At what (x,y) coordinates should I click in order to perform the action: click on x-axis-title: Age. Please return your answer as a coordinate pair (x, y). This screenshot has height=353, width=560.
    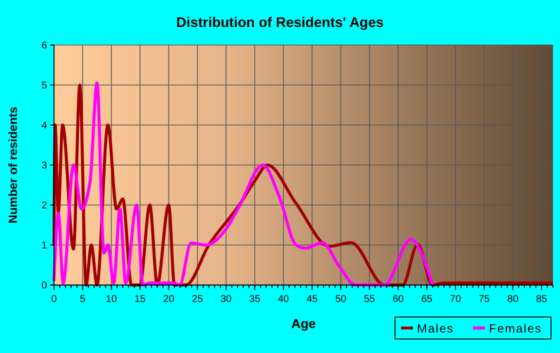
    Looking at the image, I should click on (303, 323).